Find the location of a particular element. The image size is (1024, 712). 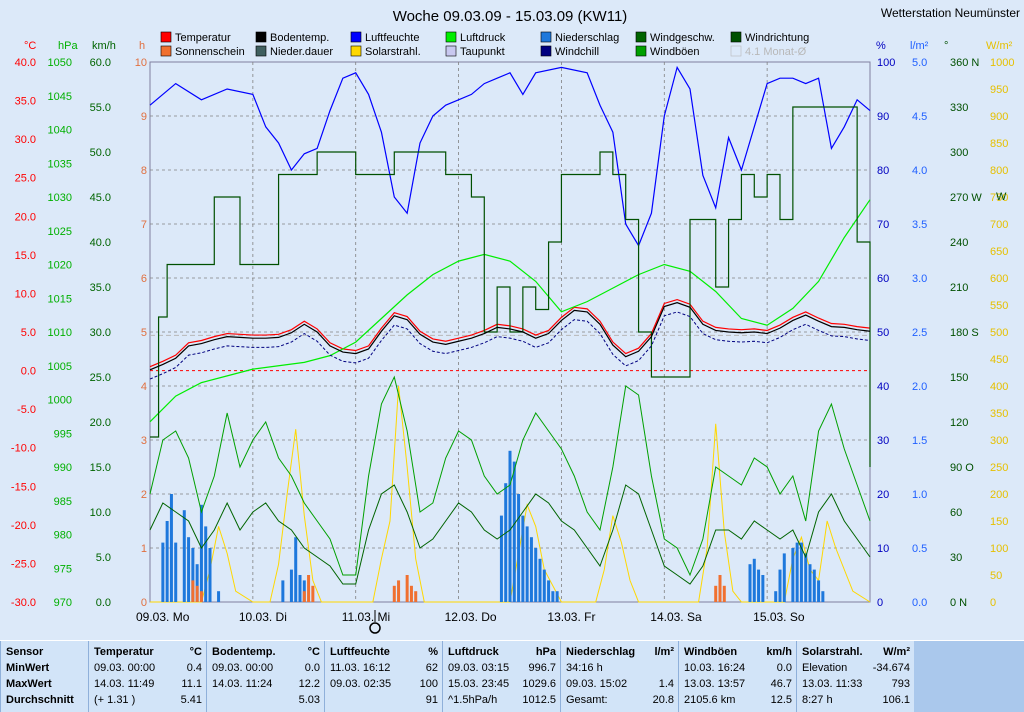

x-axis-label: 09.03. Mo is located at coordinates (163, 617).